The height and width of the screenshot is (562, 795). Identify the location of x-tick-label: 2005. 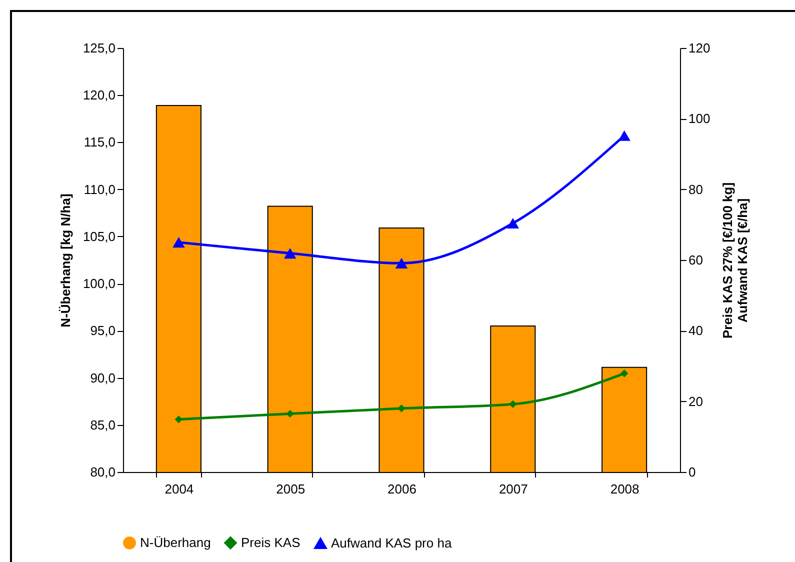
(291, 489).